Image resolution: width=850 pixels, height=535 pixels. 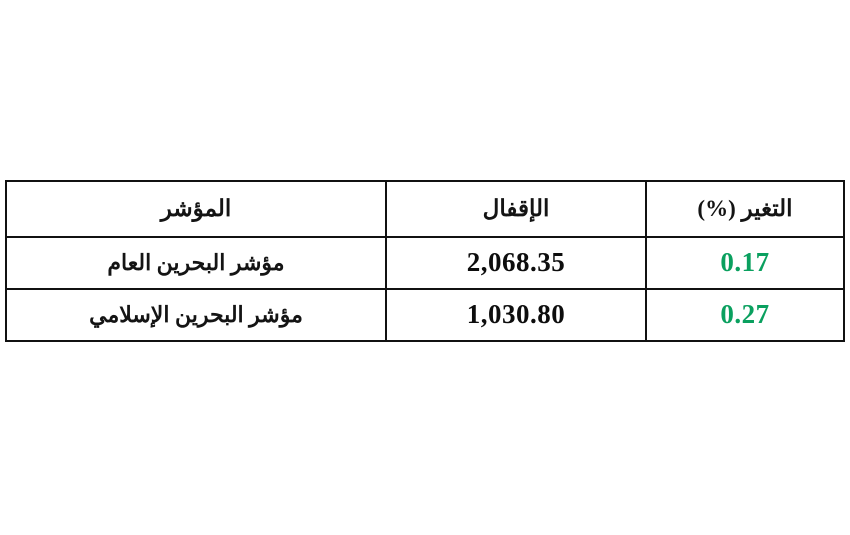 I want to click on column-header-index-label: المؤشر, so click(x=196, y=209).